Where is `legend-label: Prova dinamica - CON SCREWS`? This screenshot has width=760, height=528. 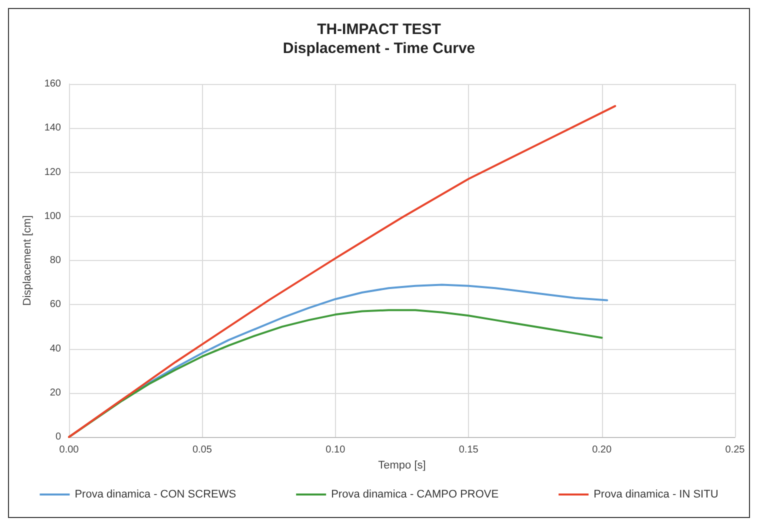 legend-label: Prova dinamica - CON SCREWS is located at coordinates (155, 494).